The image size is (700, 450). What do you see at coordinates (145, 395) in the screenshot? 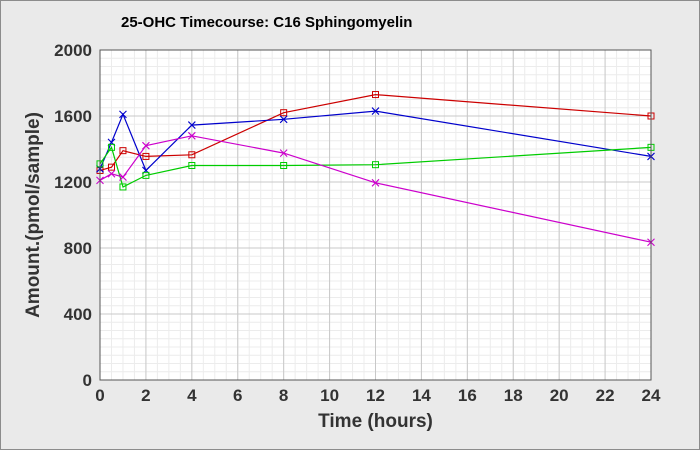
I see `x-tick-label: 2` at bounding box center [145, 395].